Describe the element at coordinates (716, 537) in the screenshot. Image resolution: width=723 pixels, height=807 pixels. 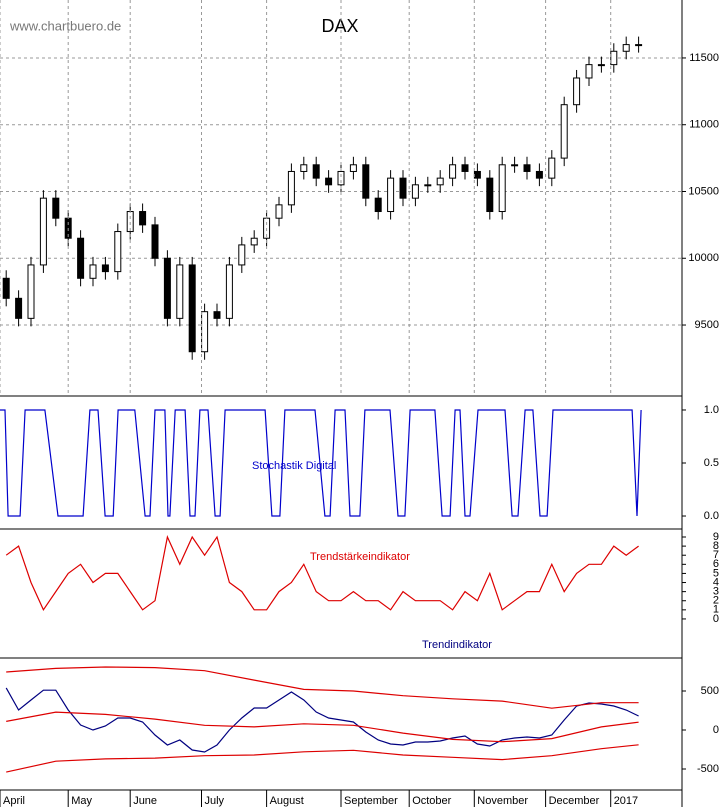
I see `y-tick-label: 9` at that location.